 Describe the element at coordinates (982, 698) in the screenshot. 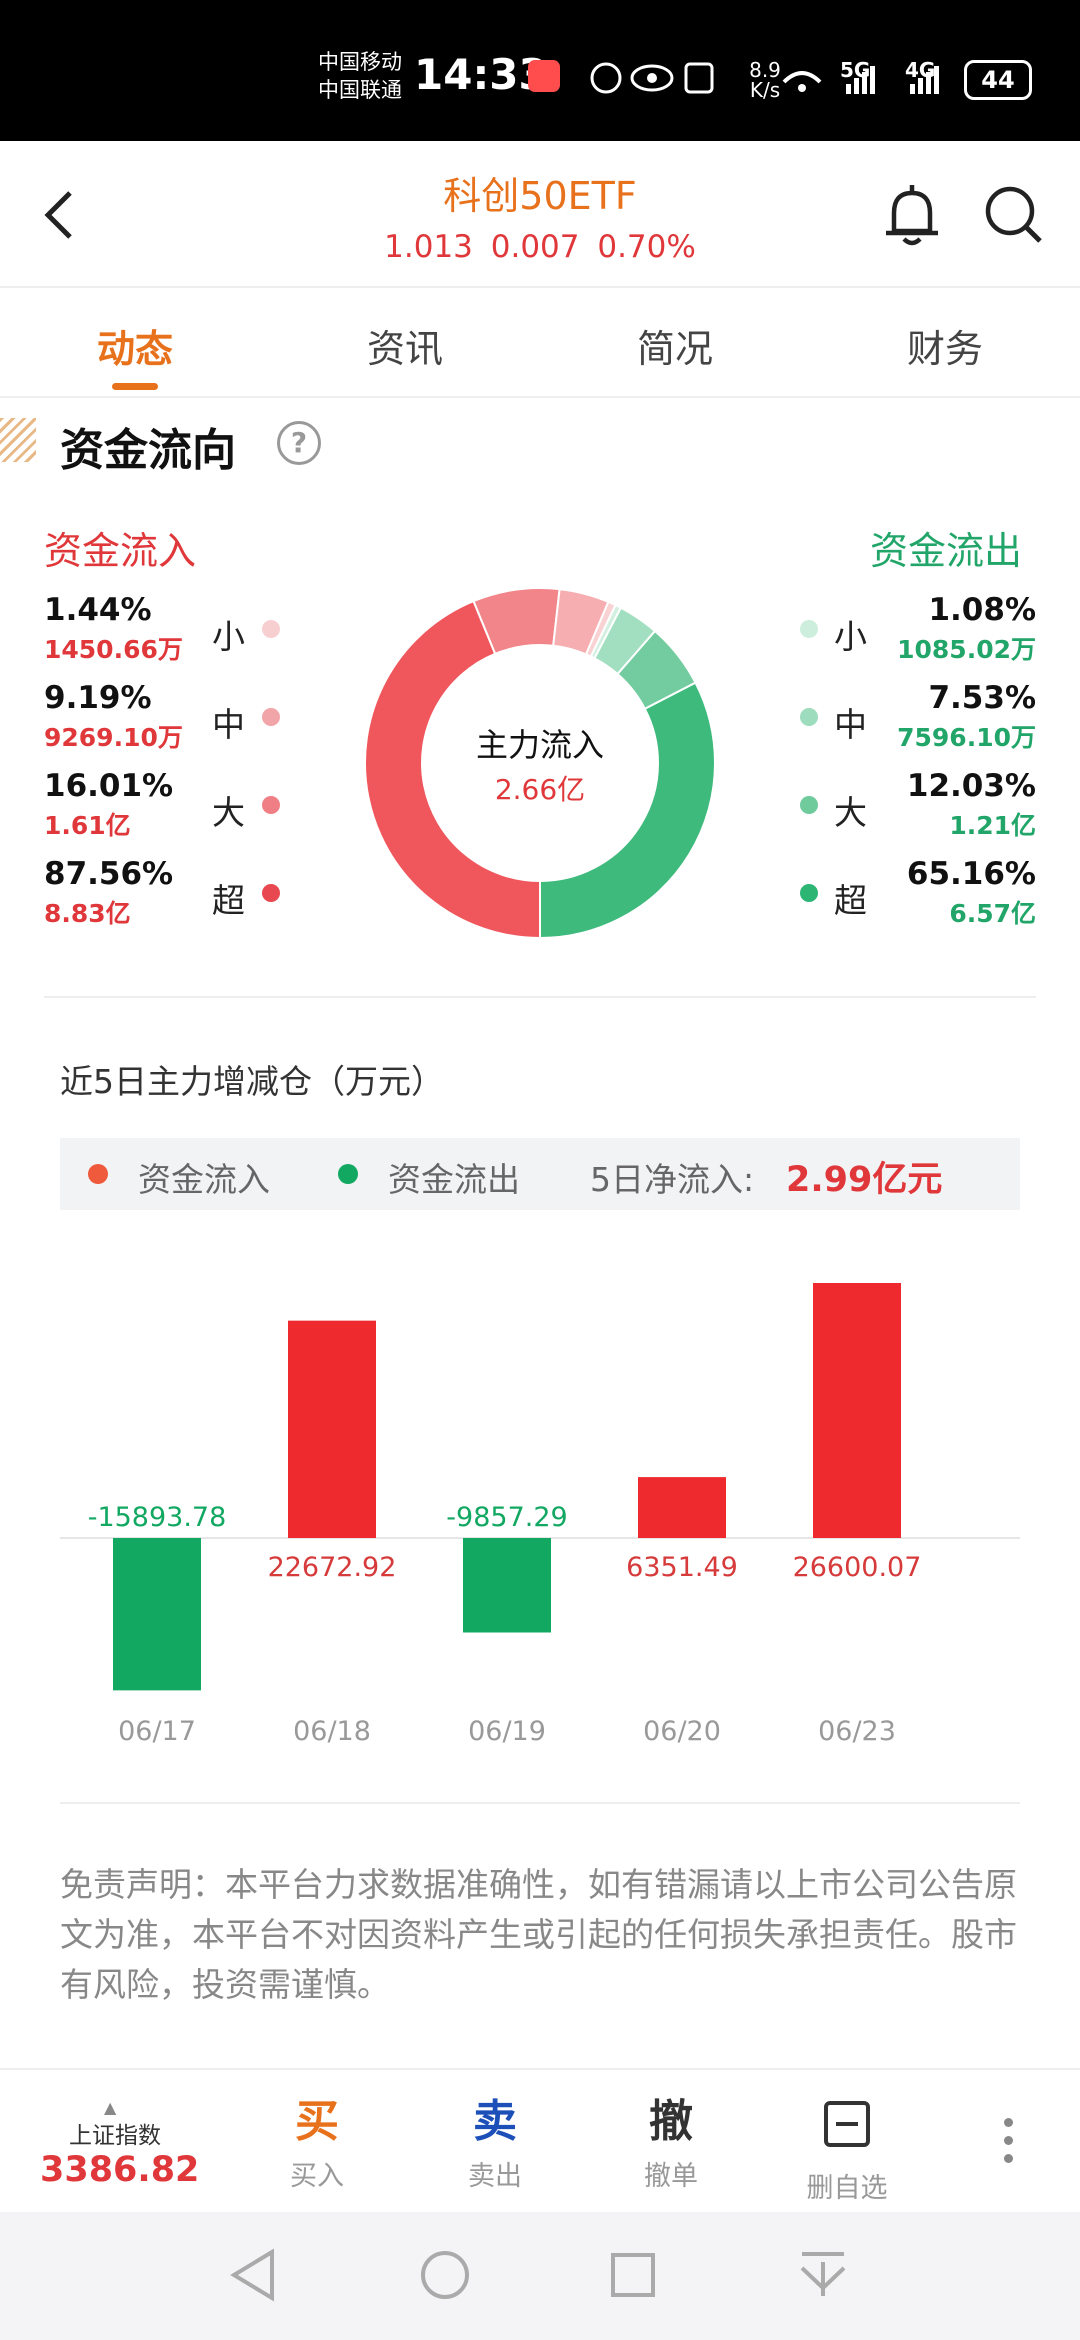

I see `outflow-pct: 7.53%` at that location.